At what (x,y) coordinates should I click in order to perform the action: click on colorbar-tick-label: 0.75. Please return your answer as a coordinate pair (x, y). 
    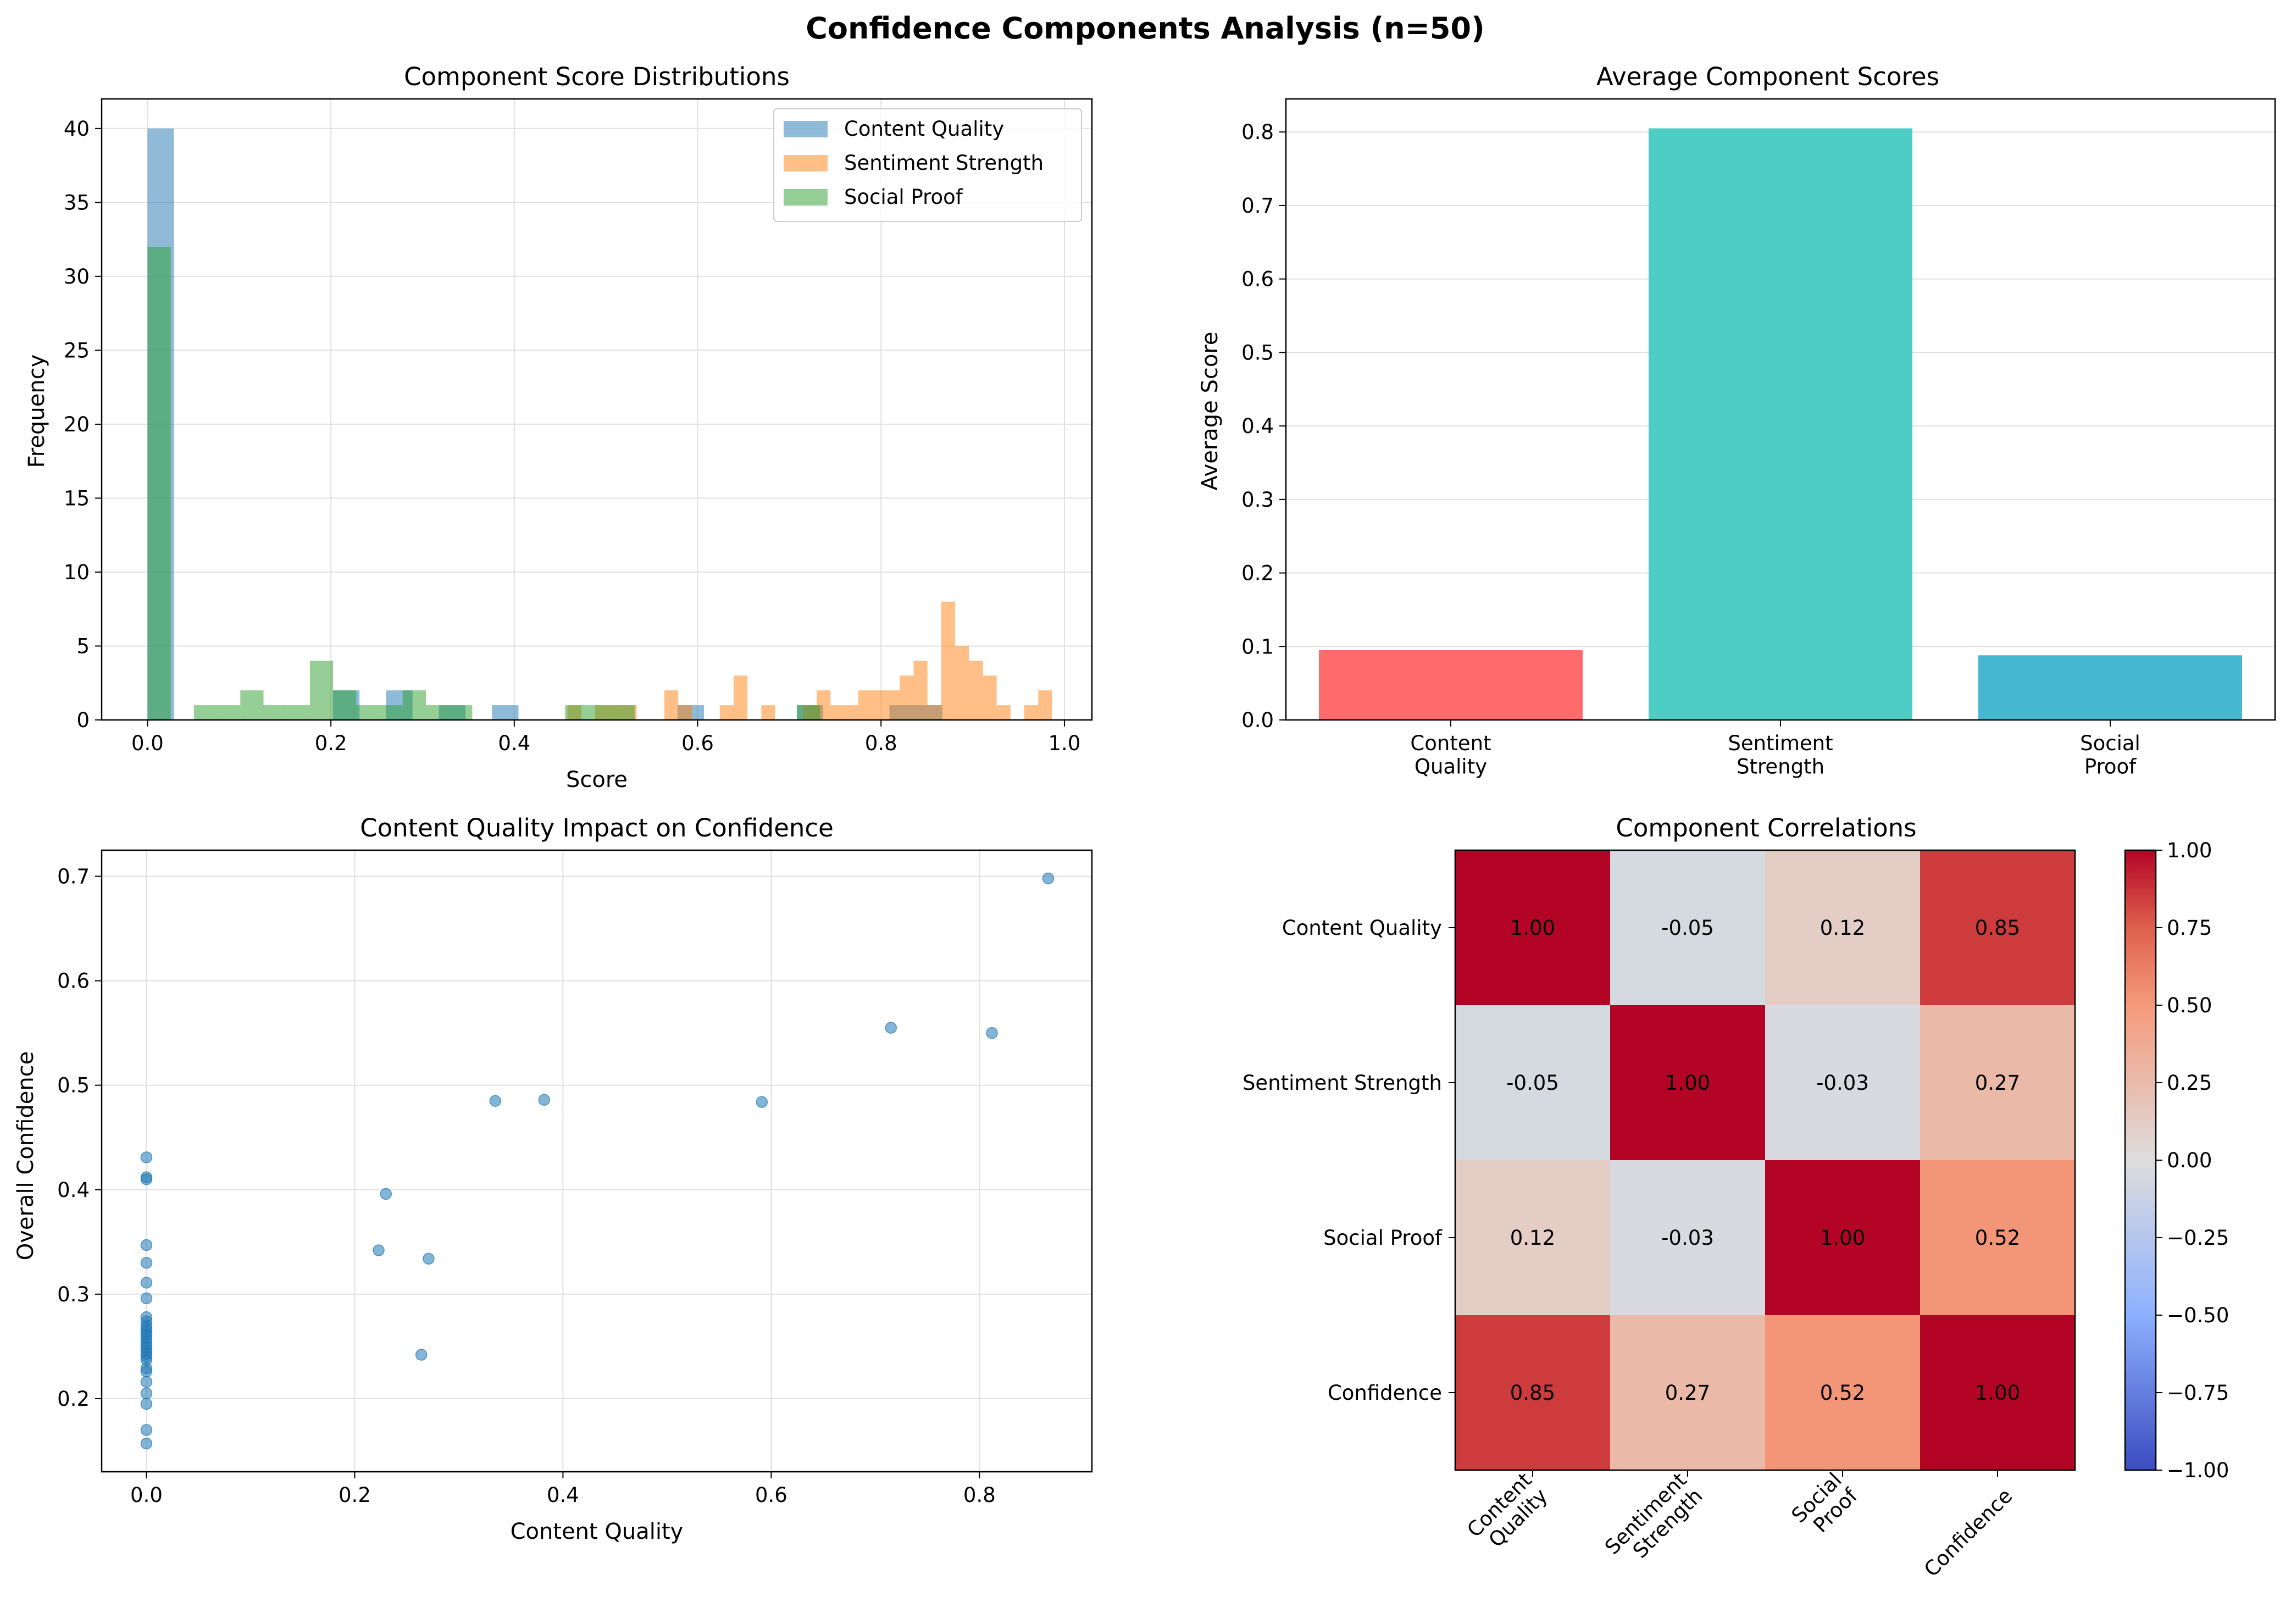
    Looking at the image, I should click on (2189, 928).